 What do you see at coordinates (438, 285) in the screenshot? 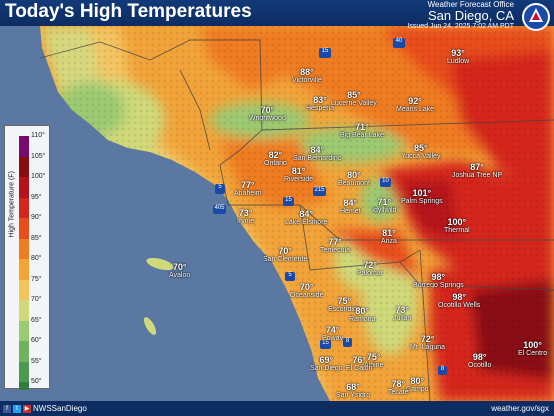
I see `place-name: Borrego Springs` at bounding box center [438, 285].